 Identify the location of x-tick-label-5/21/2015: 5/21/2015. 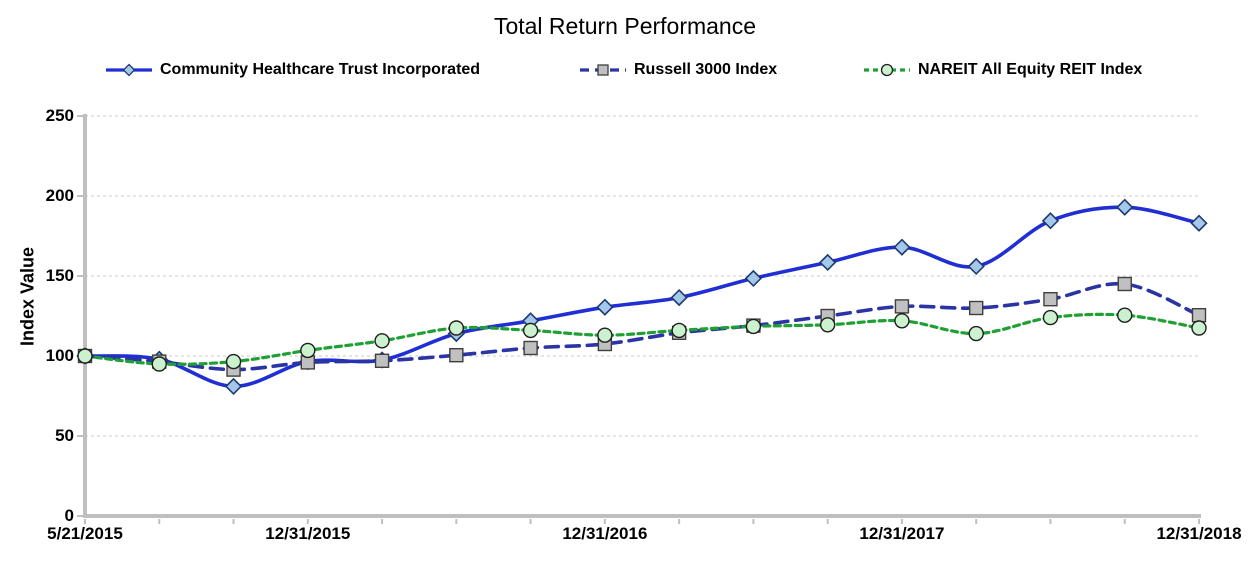
(85, 533).